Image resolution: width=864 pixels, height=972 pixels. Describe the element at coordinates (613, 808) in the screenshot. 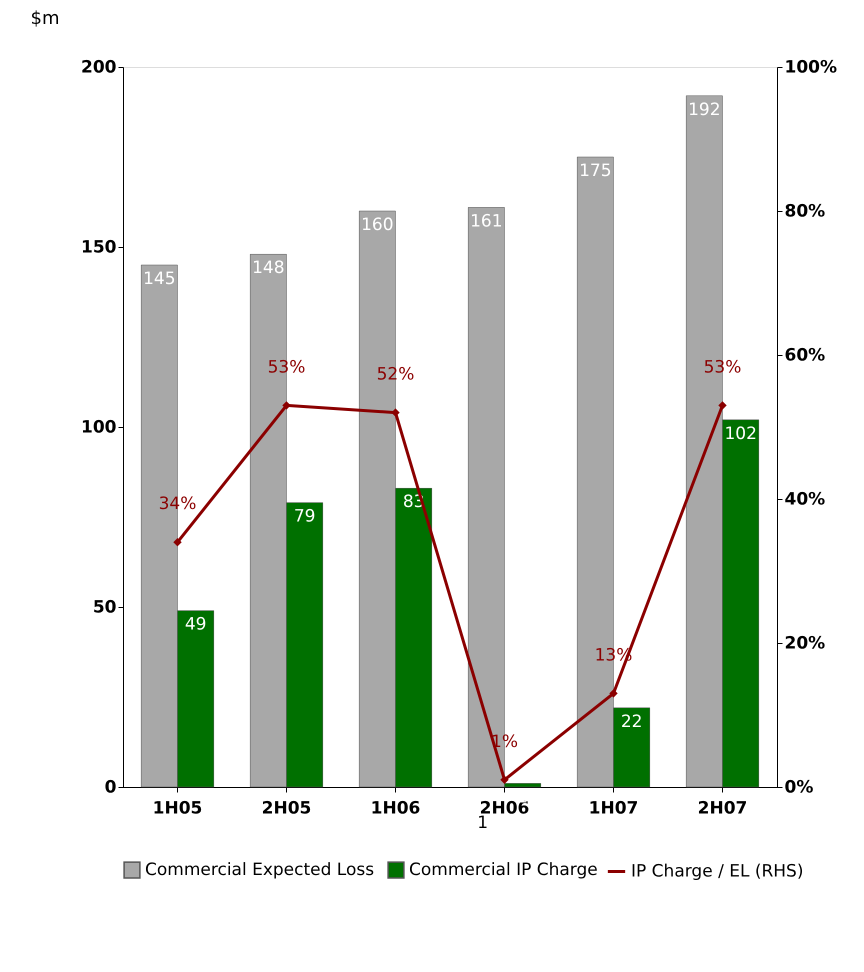

I see `x-tick-label: 1H07` at that location.